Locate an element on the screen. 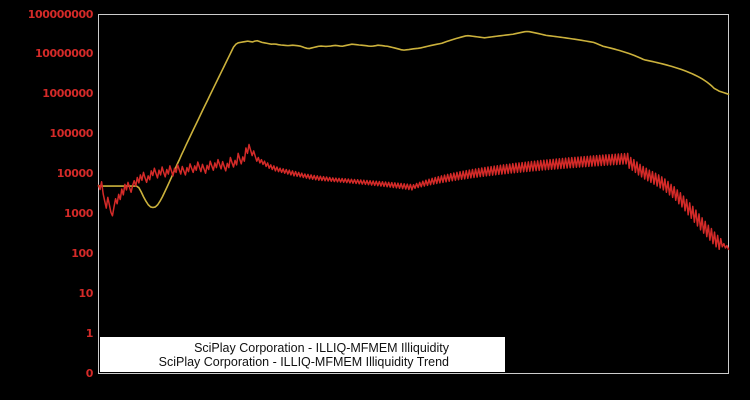  y-tick-label: 10000 is located at coordinates (75, 174).